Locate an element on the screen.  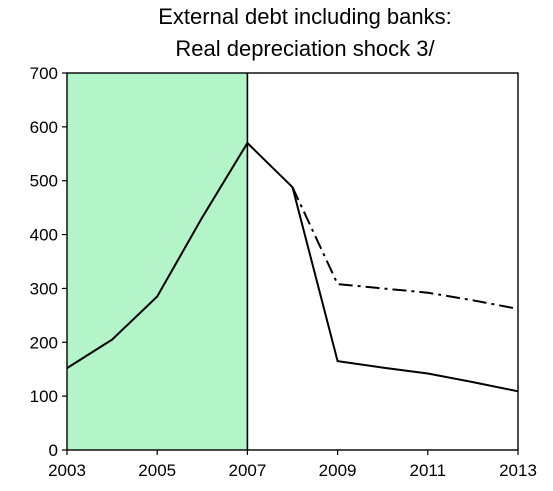
x-tick-label: 2005 is located at coordinates (157, 470).